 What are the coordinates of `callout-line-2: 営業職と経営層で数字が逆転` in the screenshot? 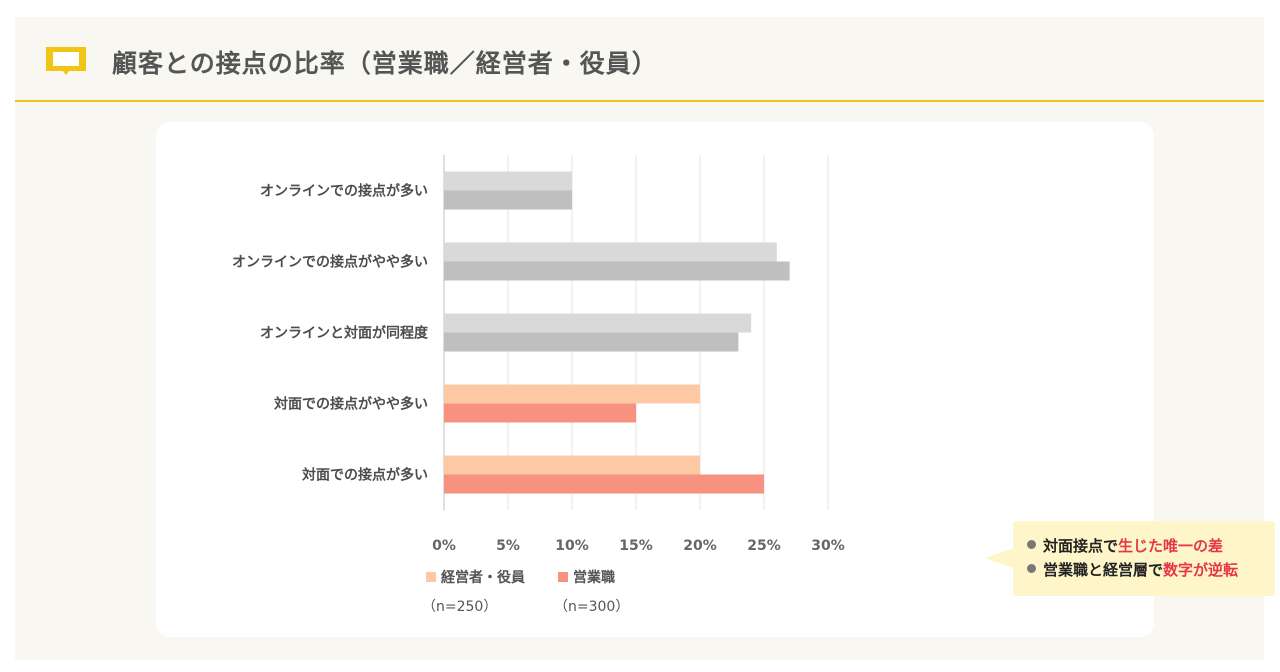 It's located at (1132, 569).